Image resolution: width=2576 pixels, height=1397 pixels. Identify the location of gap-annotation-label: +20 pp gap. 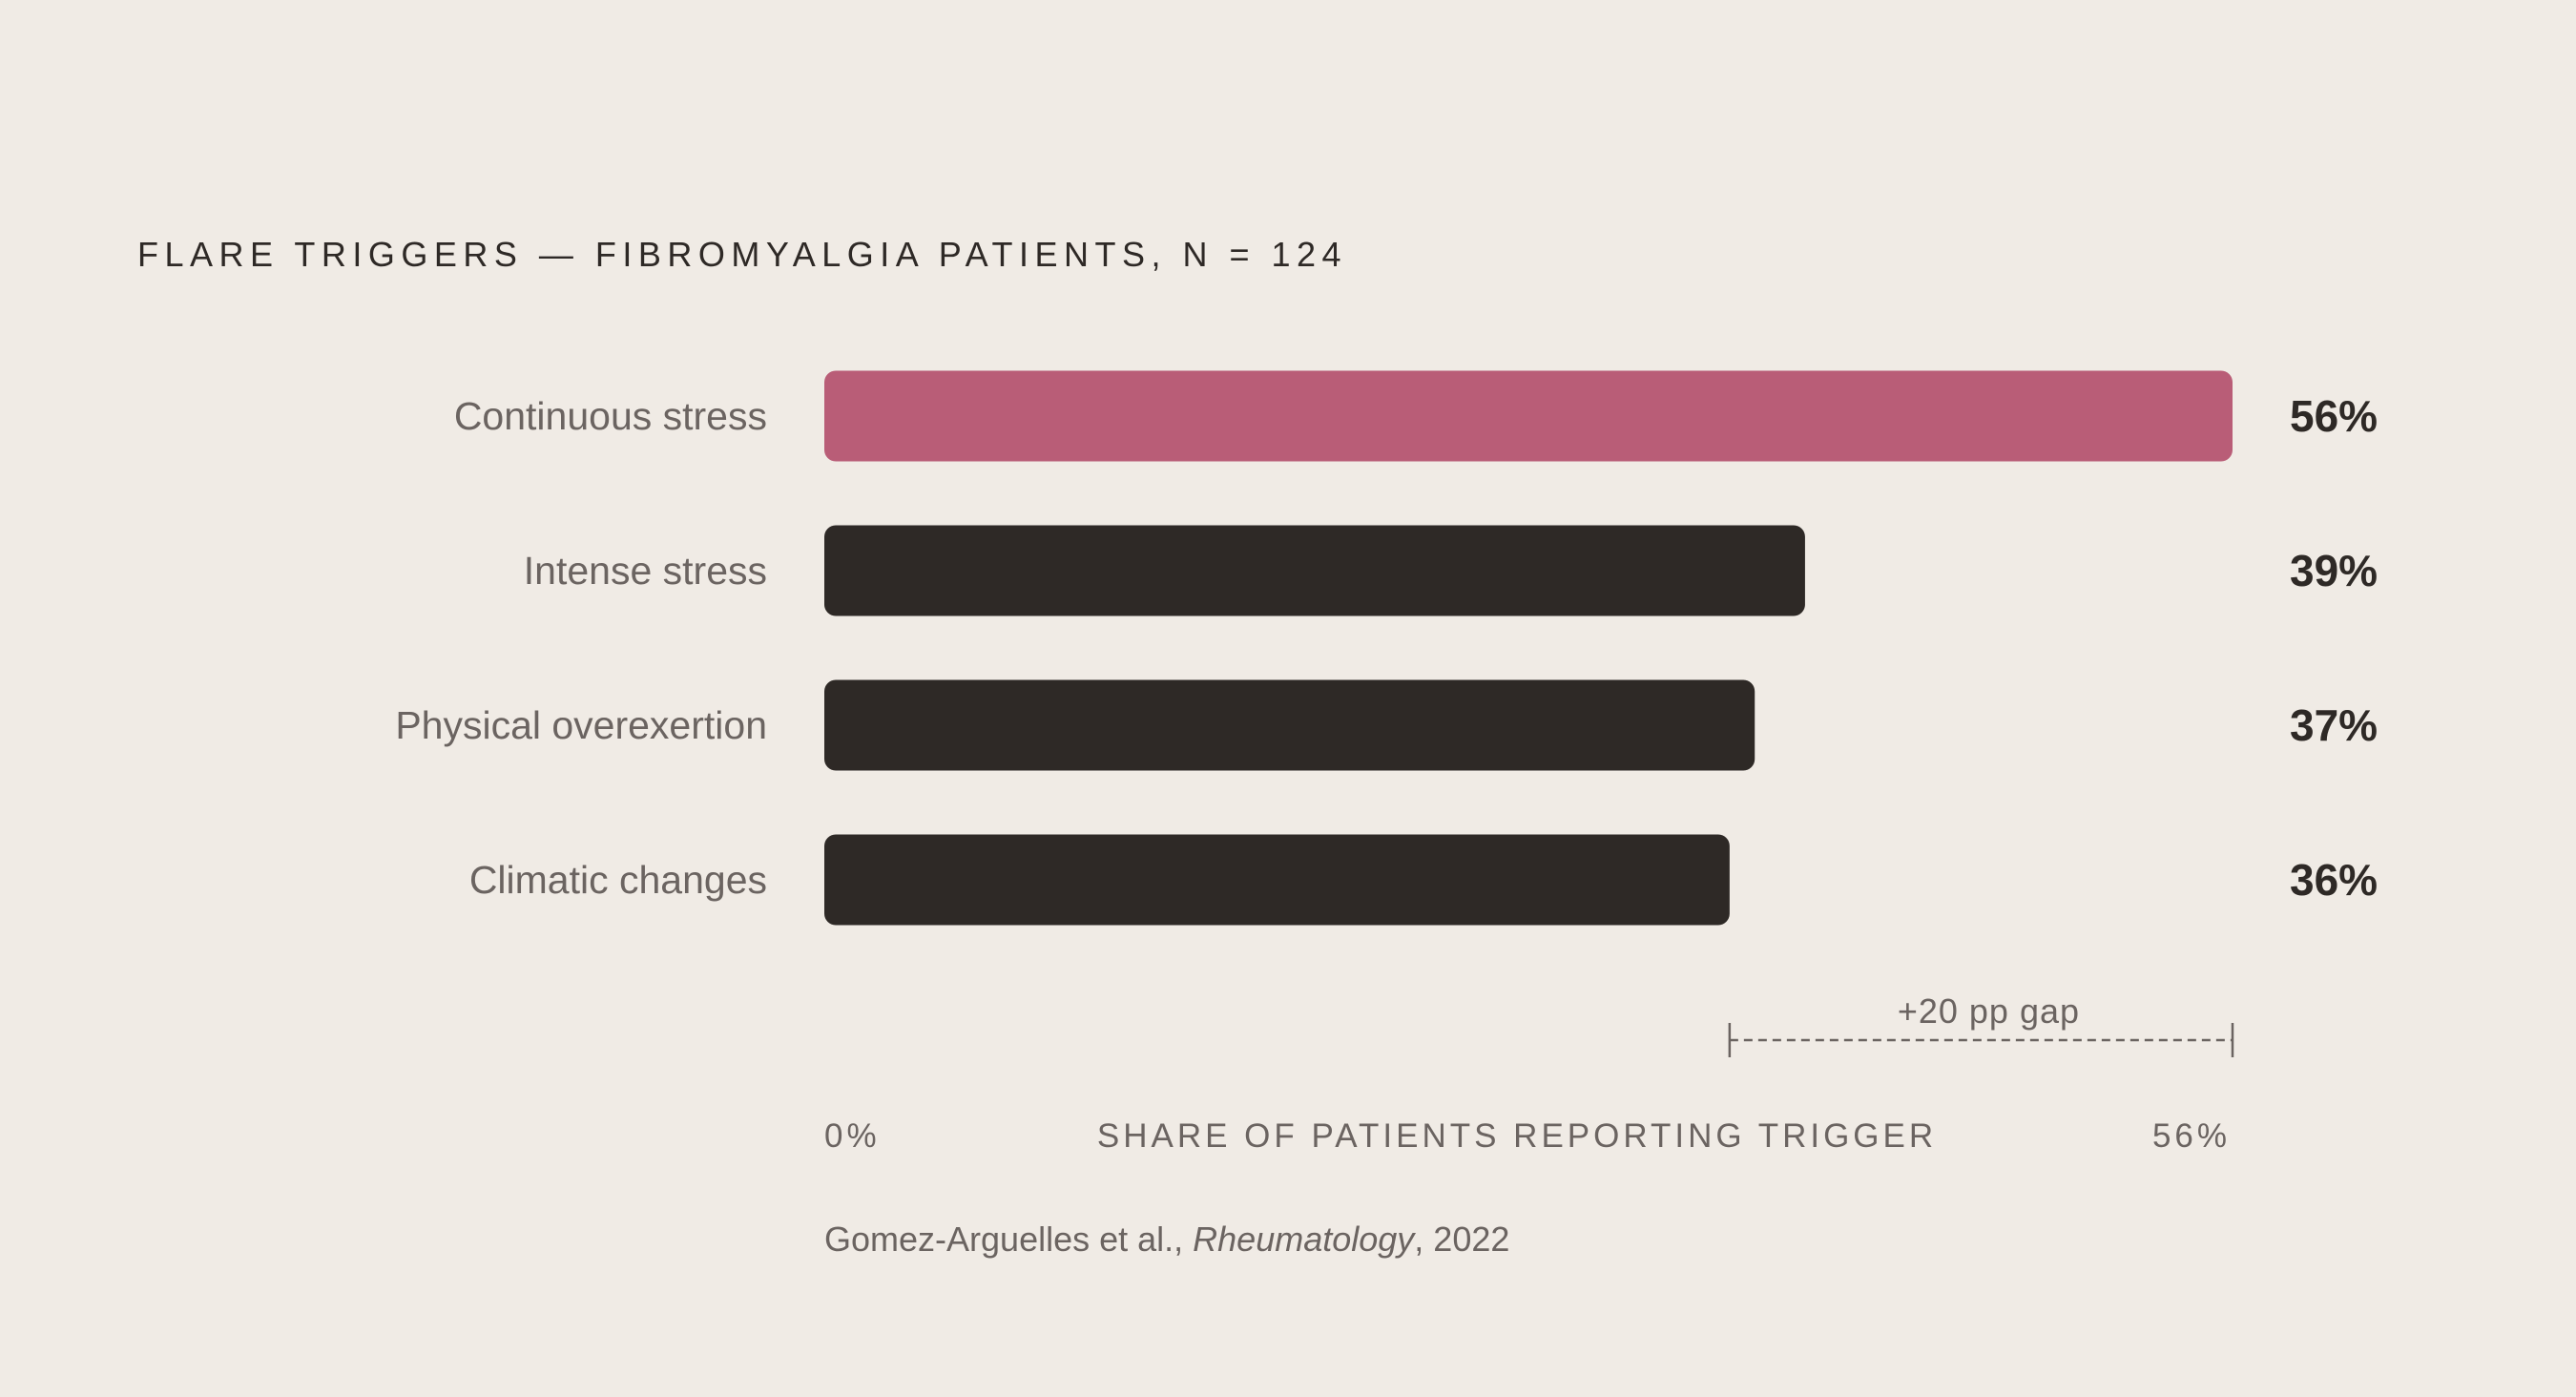
(1989, 1011).